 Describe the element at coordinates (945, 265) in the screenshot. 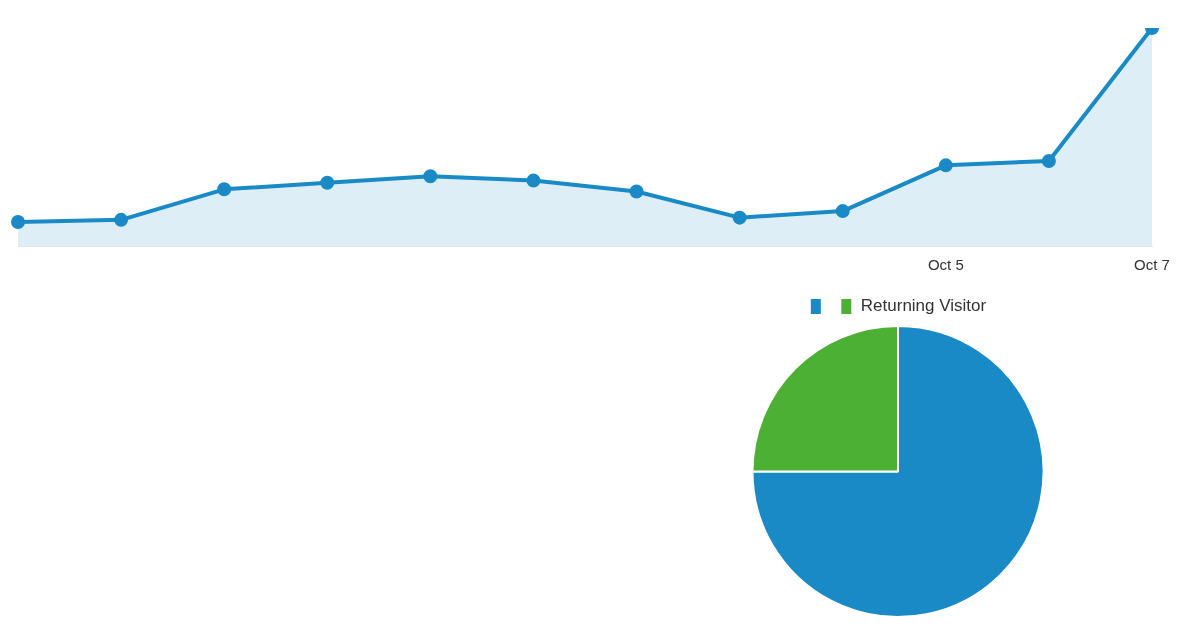

I see `x-tick-label: Oct 5` at that location.